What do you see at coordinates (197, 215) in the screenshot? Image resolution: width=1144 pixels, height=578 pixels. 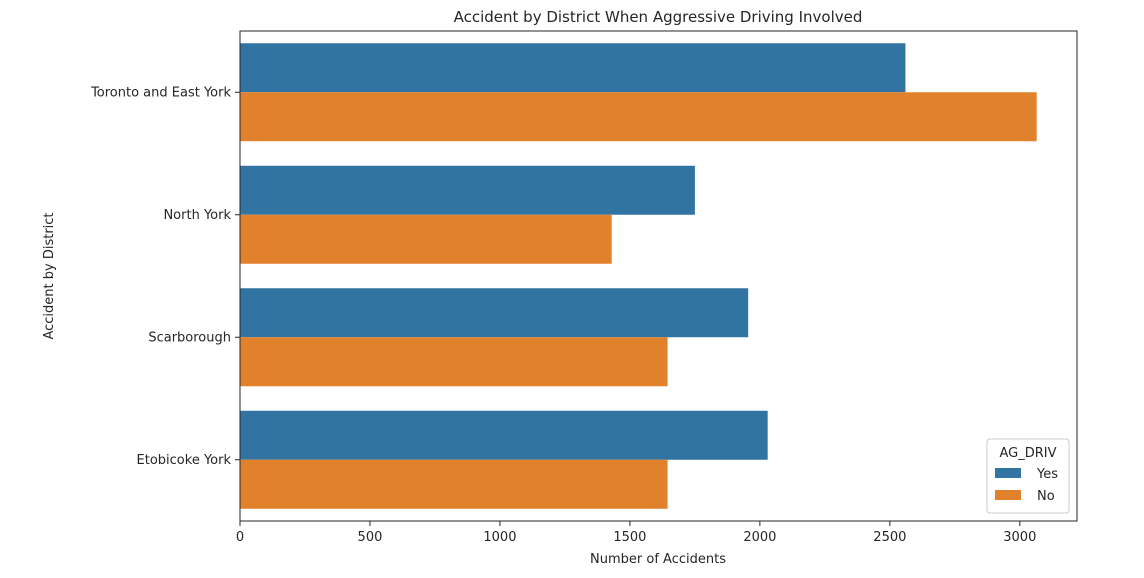 I see `y-tick-label: North York` at bounding box center [197, 215].